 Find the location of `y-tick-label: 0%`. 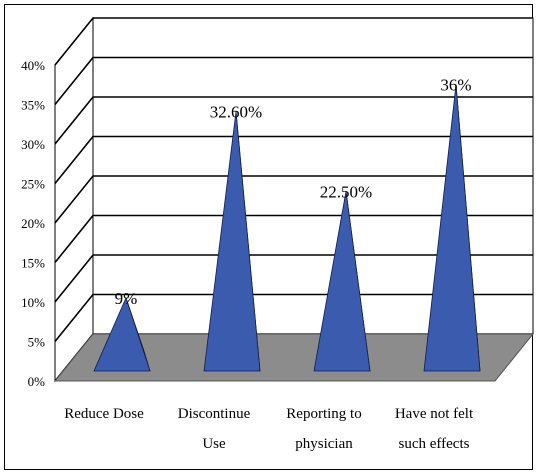

y-tick-label: 0% is located at coordinates (37, 381).